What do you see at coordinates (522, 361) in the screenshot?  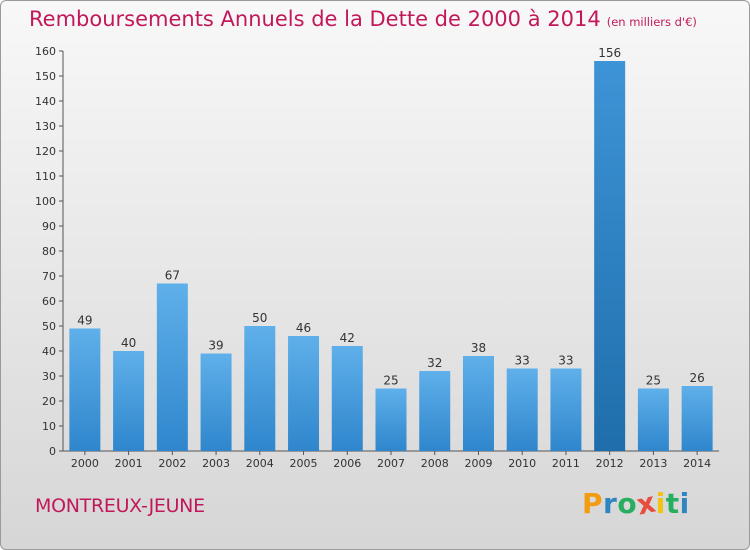 I see `value-label-2010: 33` at bounding box center [522, 361].